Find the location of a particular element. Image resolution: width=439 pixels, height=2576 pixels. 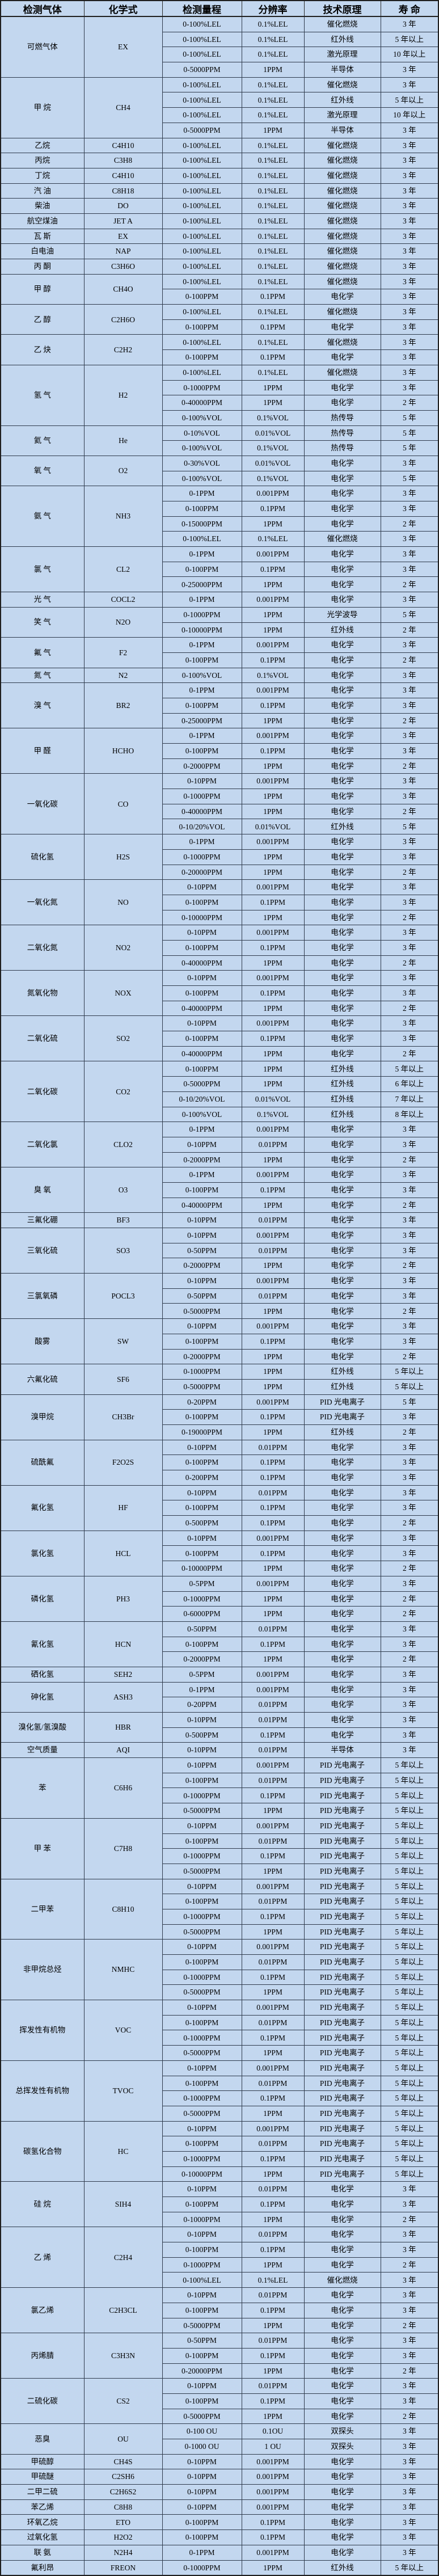

table-row: 溴甲烷 CH3Br 0-20PPM 0.001PPM PID 光电离子 5 年 is located at coordinates (220, 1417).